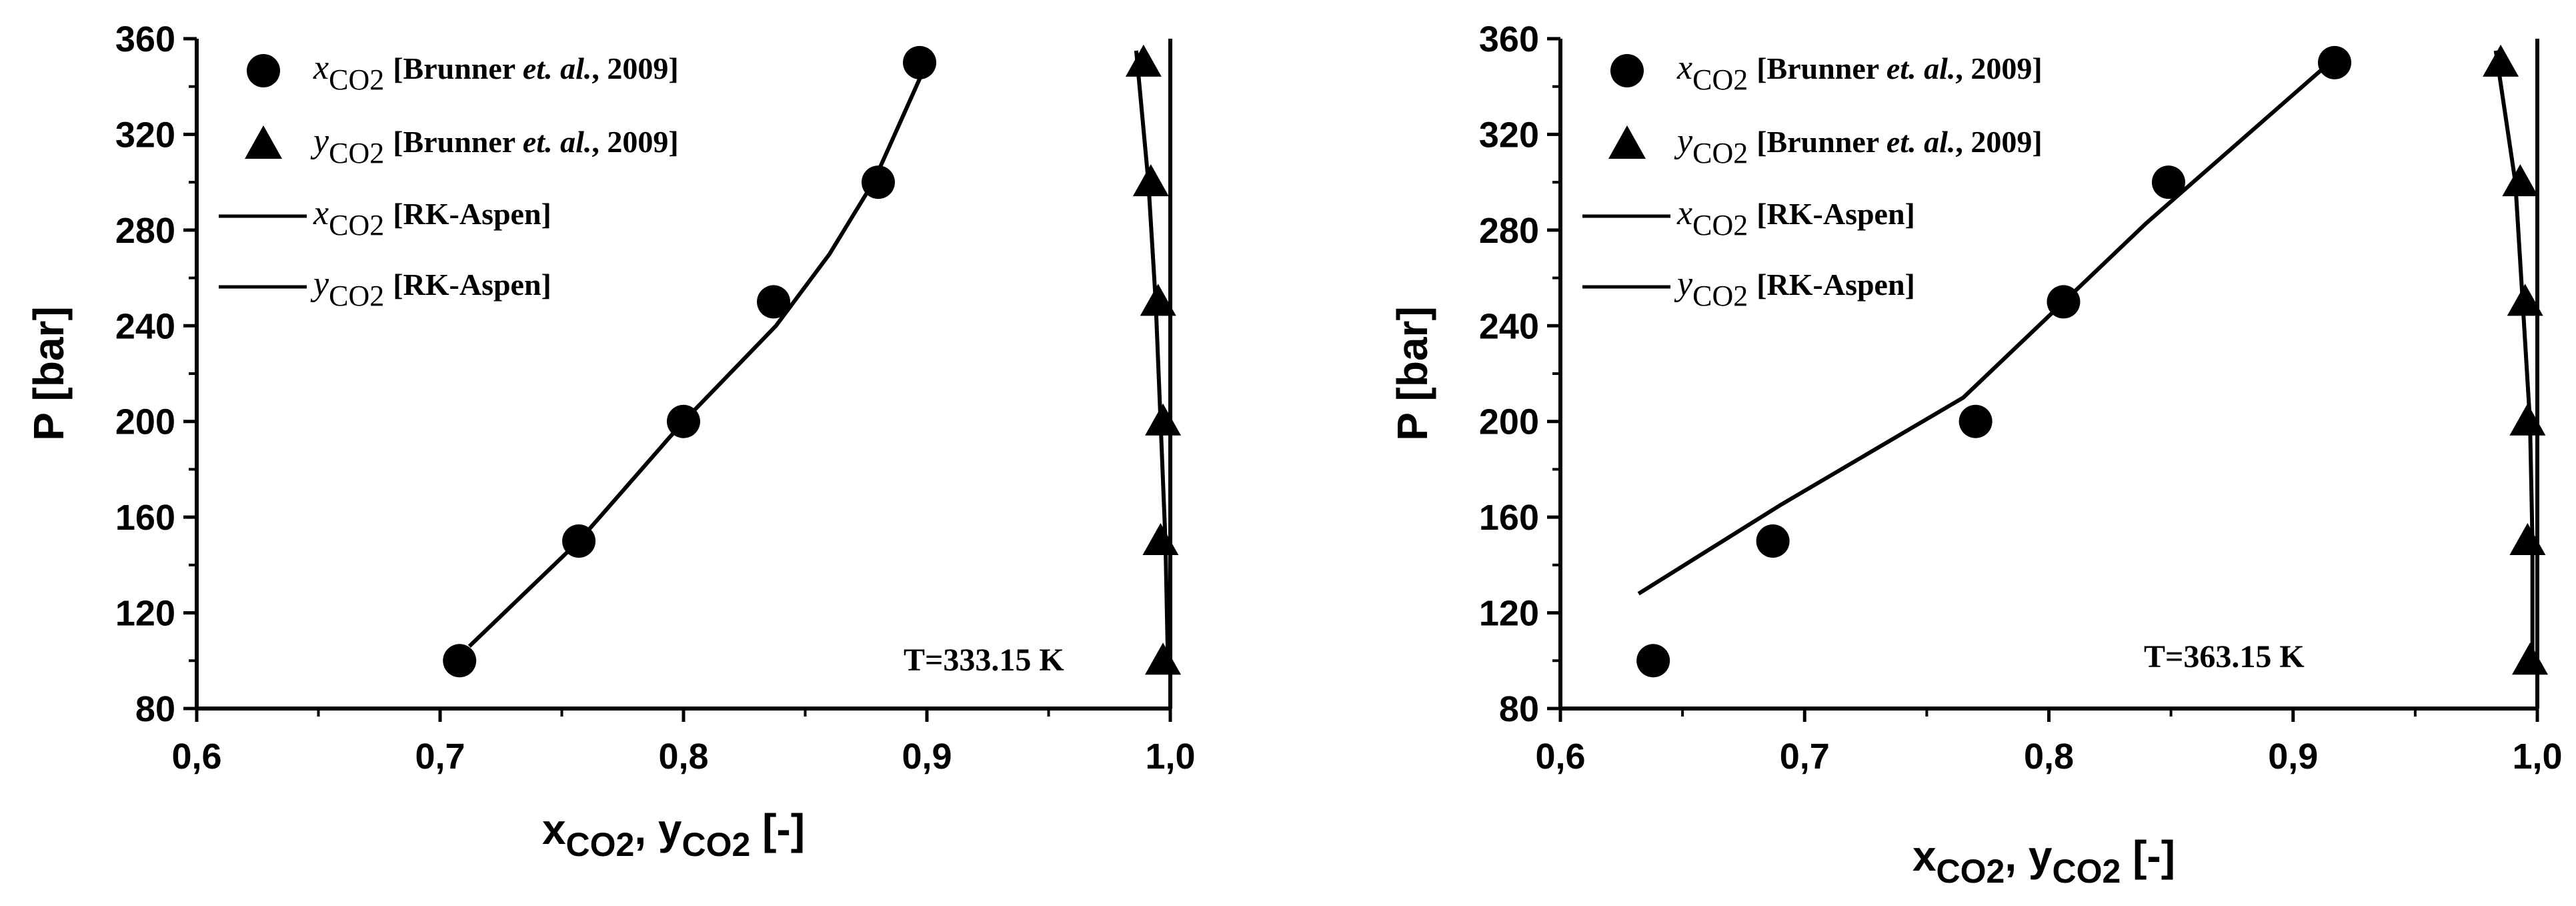 This screenshot has width=2576, height=906. Describe the element at coordinates (145, 518) in the screenshot. I see `chart1-y-tick-label: 160` at that location.